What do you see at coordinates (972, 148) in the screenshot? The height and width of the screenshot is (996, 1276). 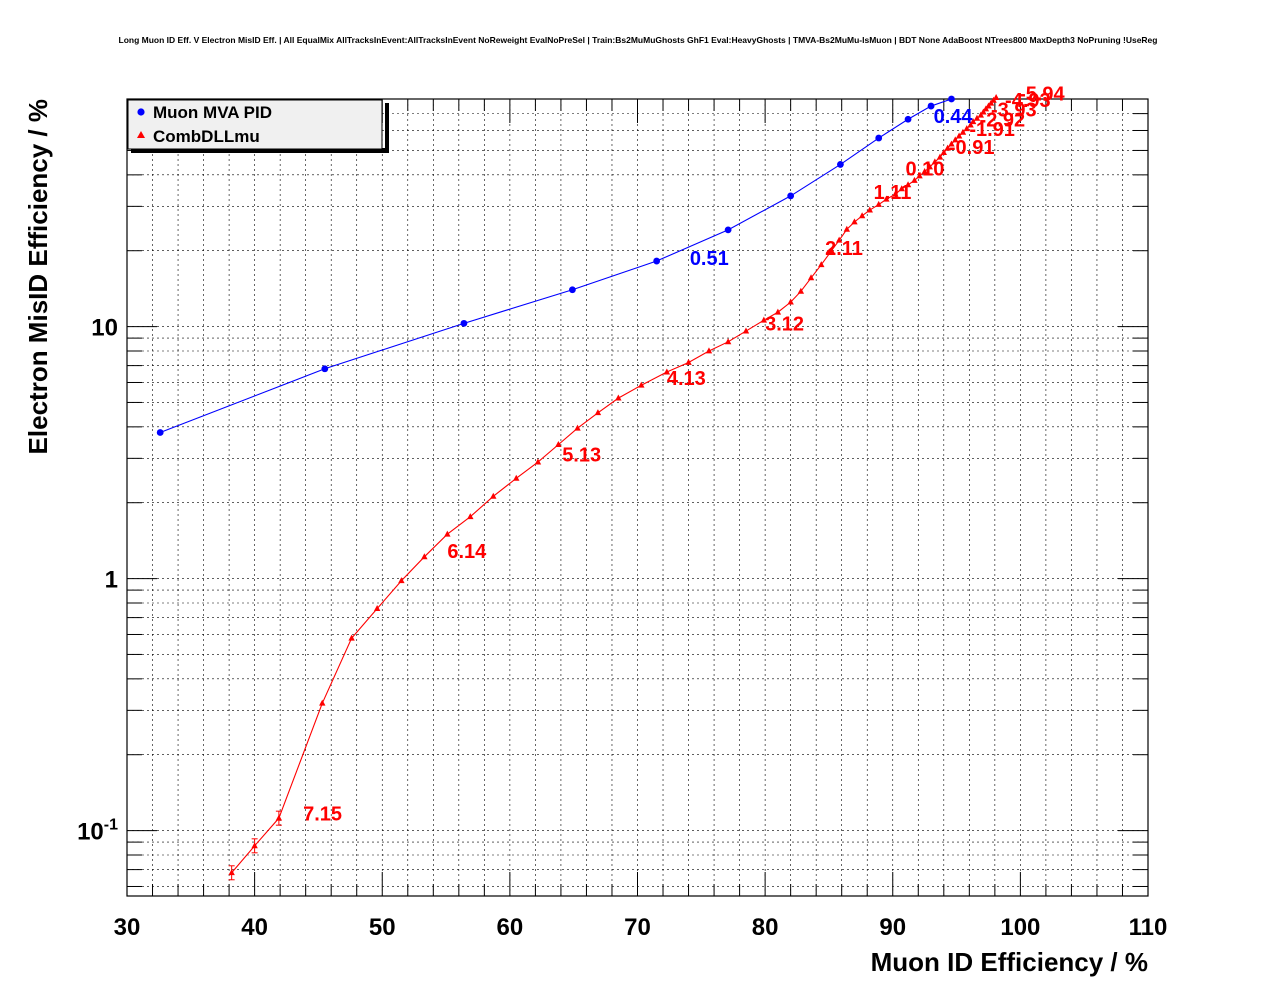 I see `threshold-label-combdllmu: -0.91` at bounding box center [972, 148].